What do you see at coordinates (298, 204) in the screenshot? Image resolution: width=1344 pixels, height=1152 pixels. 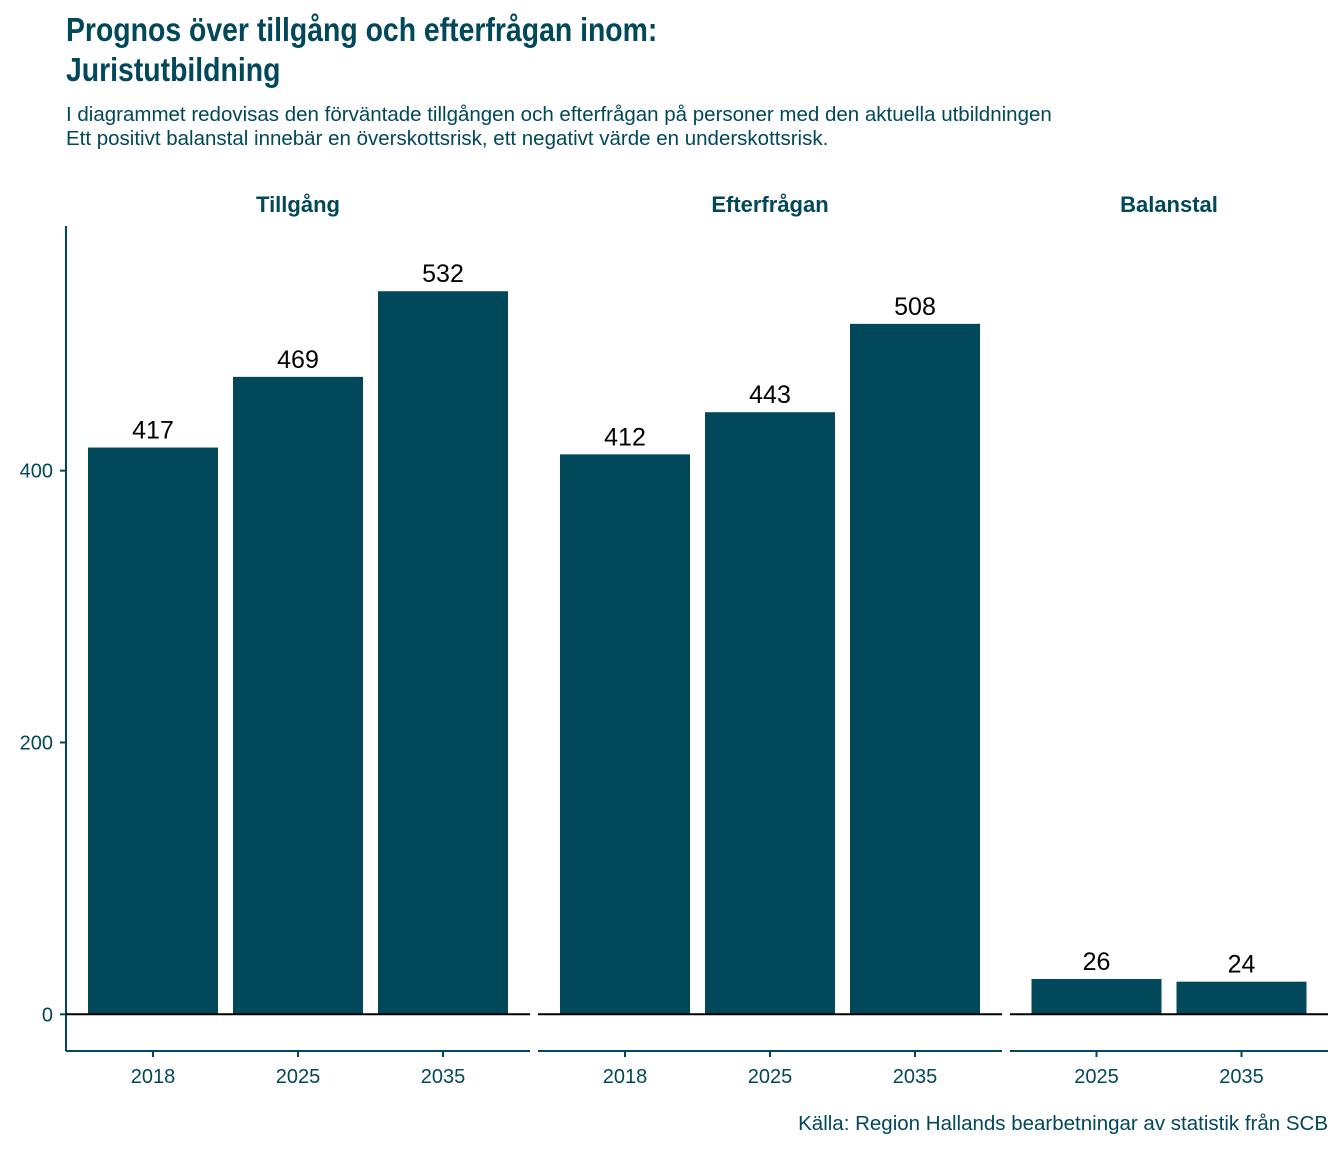 I see `facet-title: Tillgång` at bounding box center [298, 204].